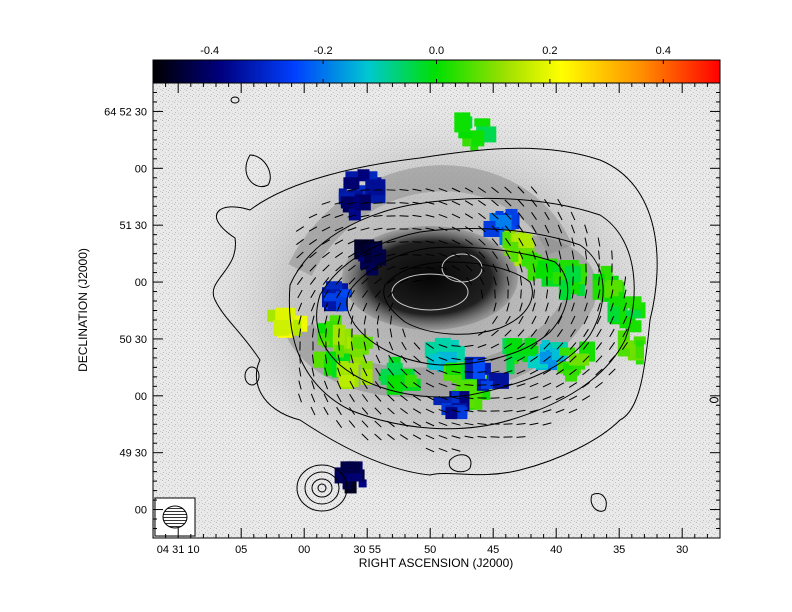 The height and width of the screenshot is (612, 792). What do you see at coordinates (436, 51) in the screenshot?
I see `colorbar-tick-label: 0.0` at bounding box center [436, 51].